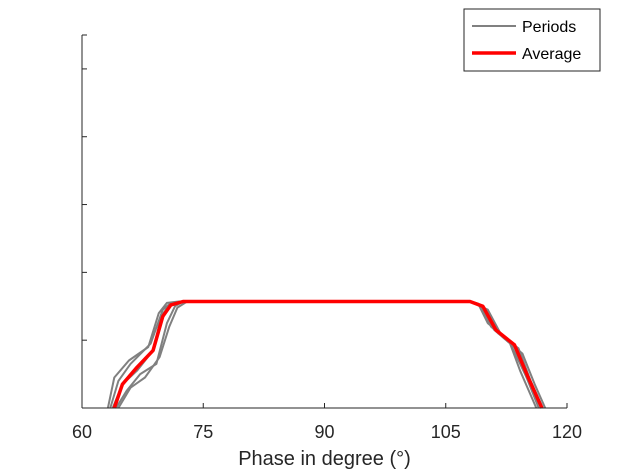 This screenshot has height=469, width=625. What do you see at coordinates (551, 54) in the screenshot?
I see `legend-label-average: Average` at bounding box center [551, 54].